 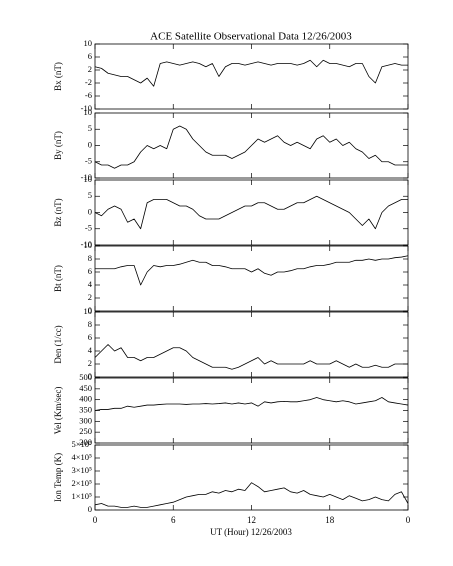 What do you see at coordinates (251, 520) in the screenshot?
I see `x-tick-label: 12` at bounding box center [251, 520].